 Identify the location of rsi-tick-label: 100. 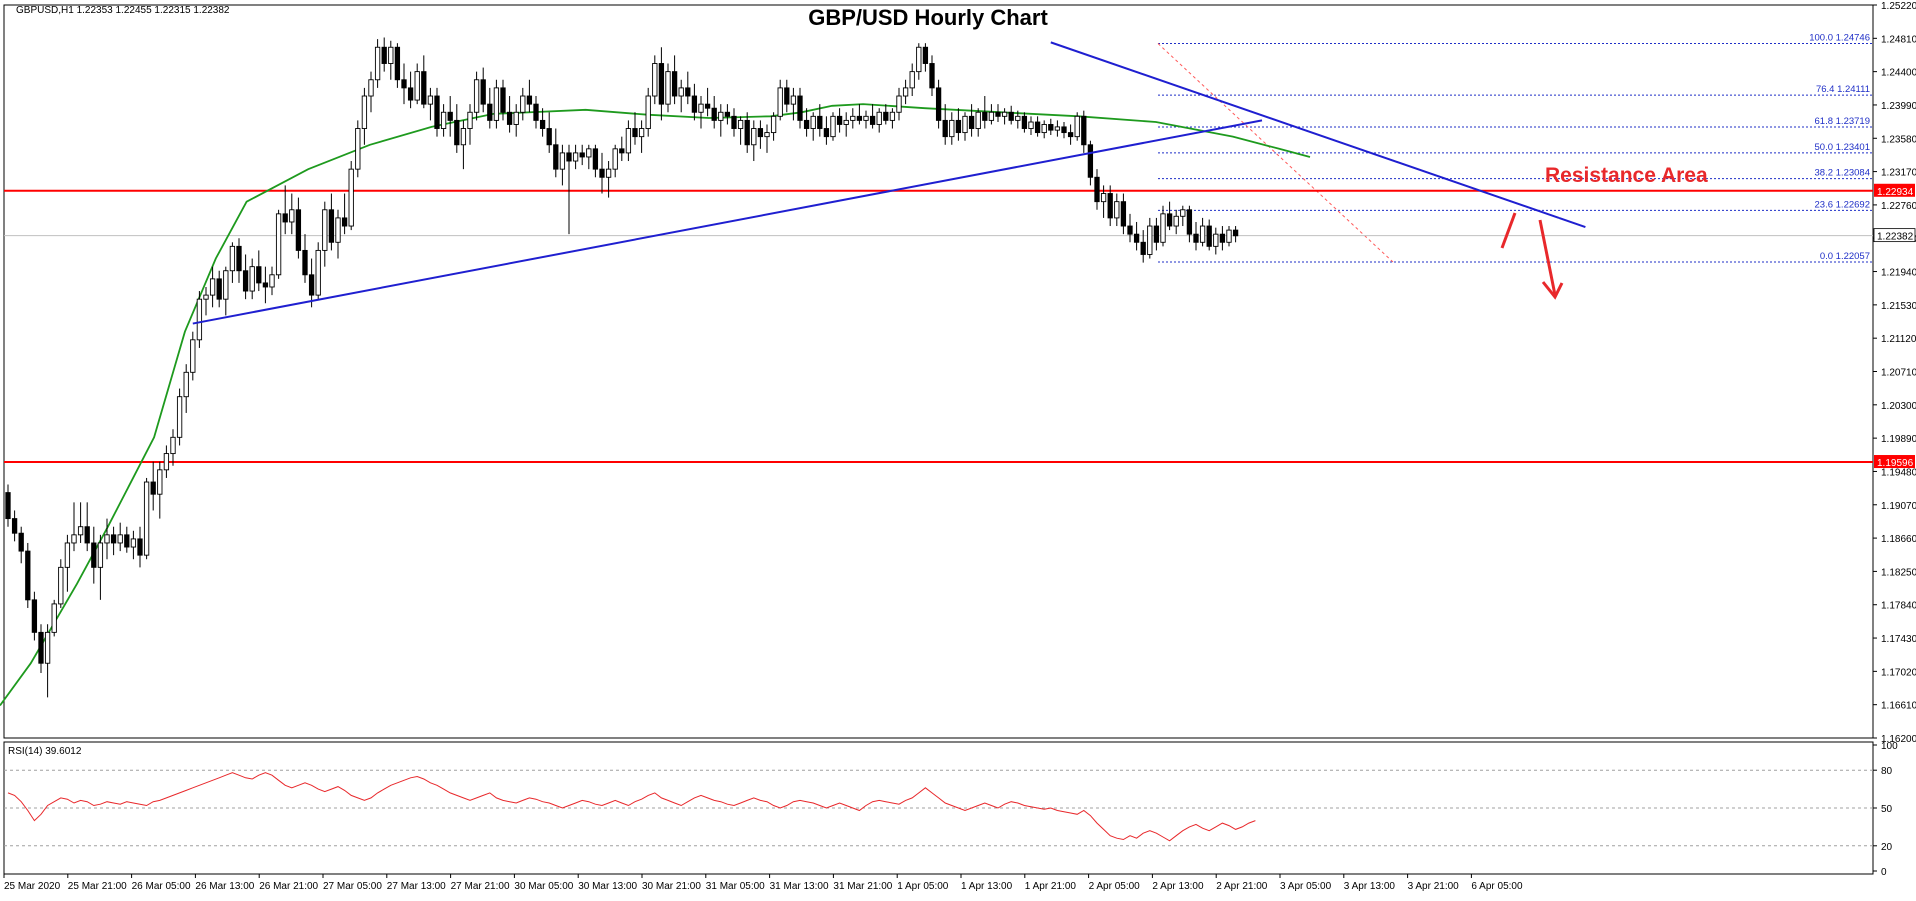
(1889, 746).